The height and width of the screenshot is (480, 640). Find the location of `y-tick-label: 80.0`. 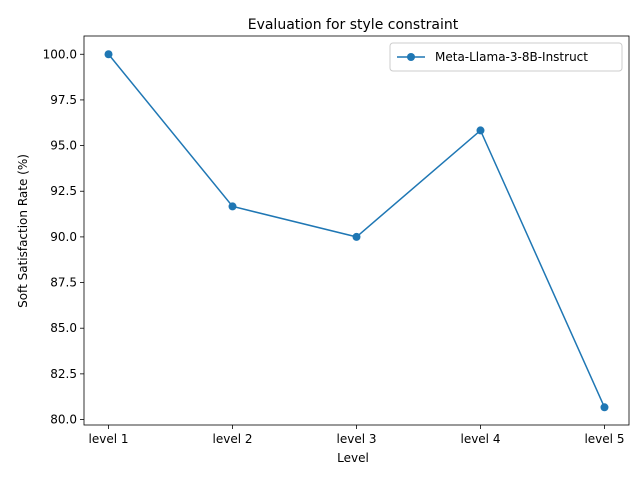

y-tick-label: 80.0 is located at coordinates (63, 420).